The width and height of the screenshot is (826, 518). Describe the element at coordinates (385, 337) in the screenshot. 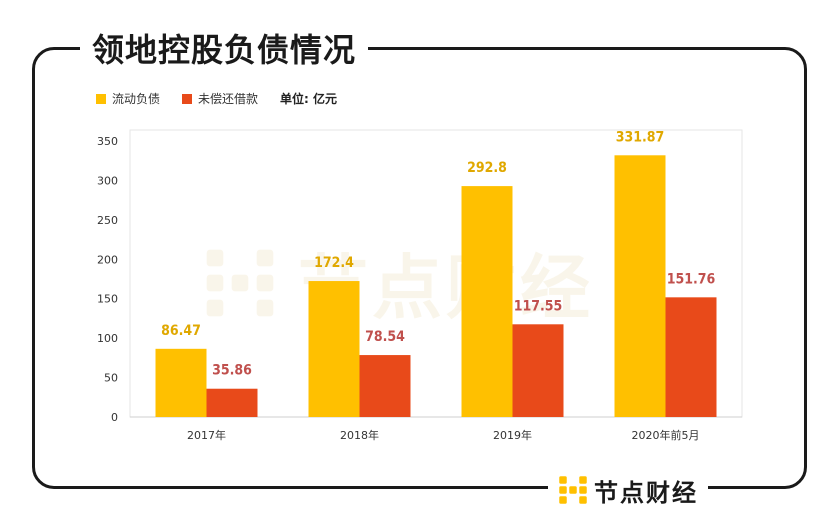

I see `data-label: 78.54` at that location.